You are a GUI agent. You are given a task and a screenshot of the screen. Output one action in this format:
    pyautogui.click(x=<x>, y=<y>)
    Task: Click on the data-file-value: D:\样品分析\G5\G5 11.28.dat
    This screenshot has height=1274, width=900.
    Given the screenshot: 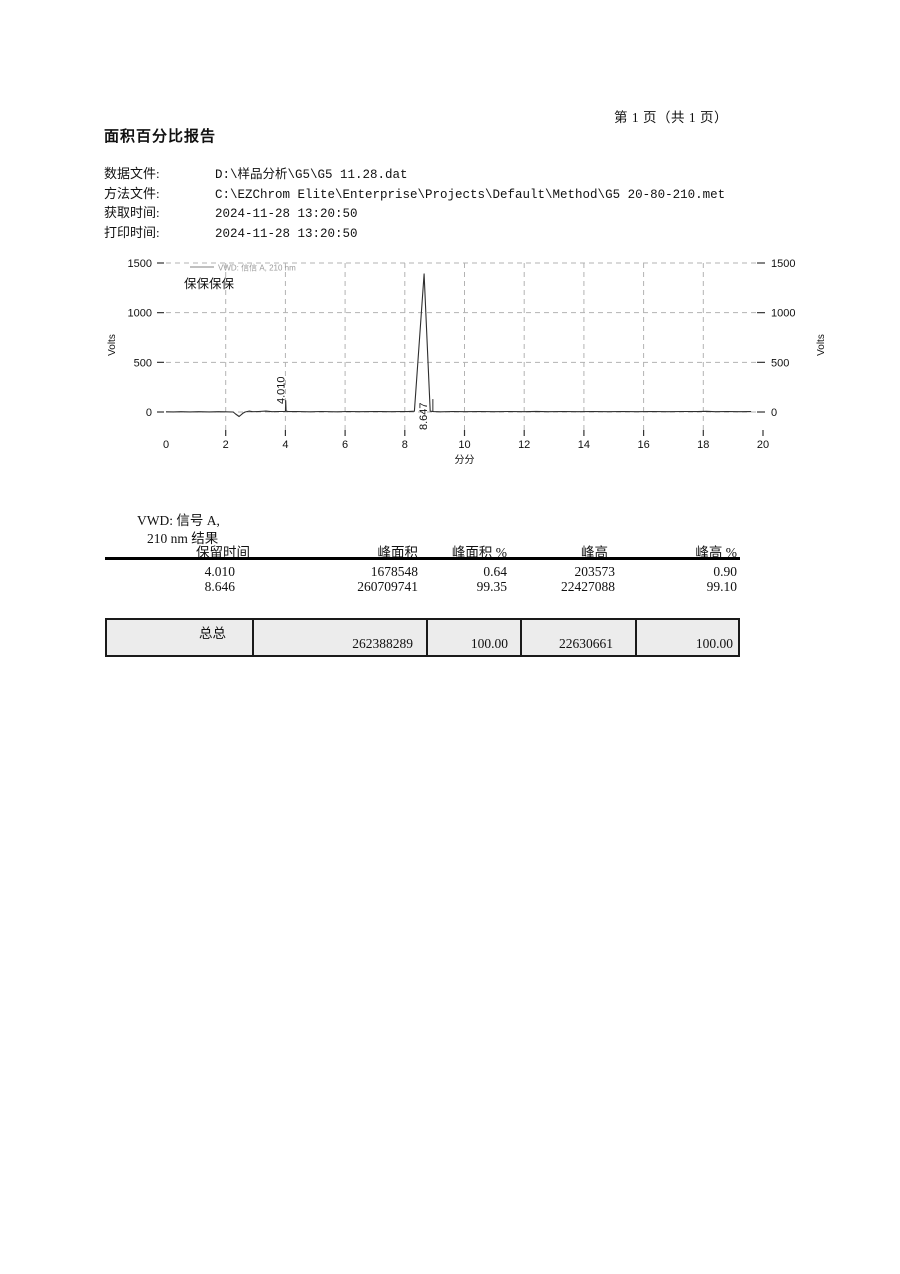 What is the action you would take?
    pyautogui.click(x=311, y=175)
    